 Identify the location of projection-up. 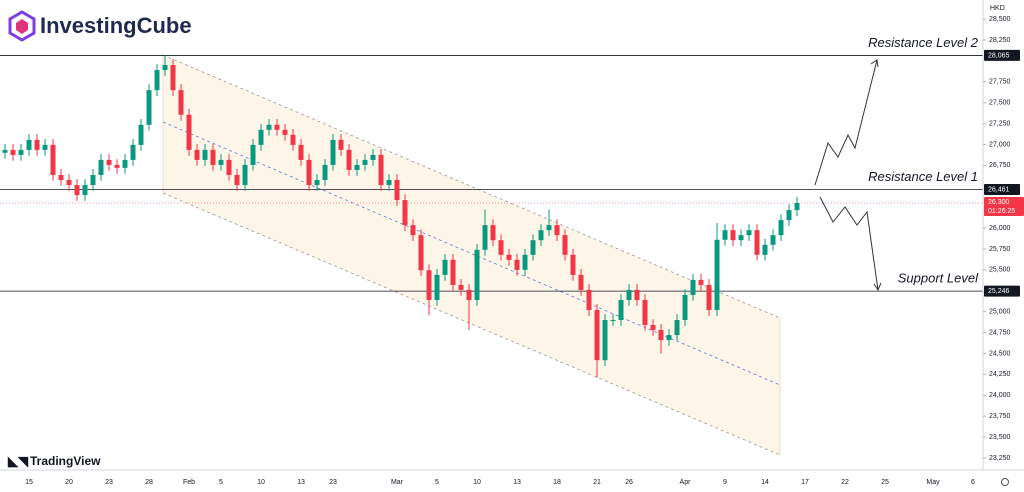
(846, 122).